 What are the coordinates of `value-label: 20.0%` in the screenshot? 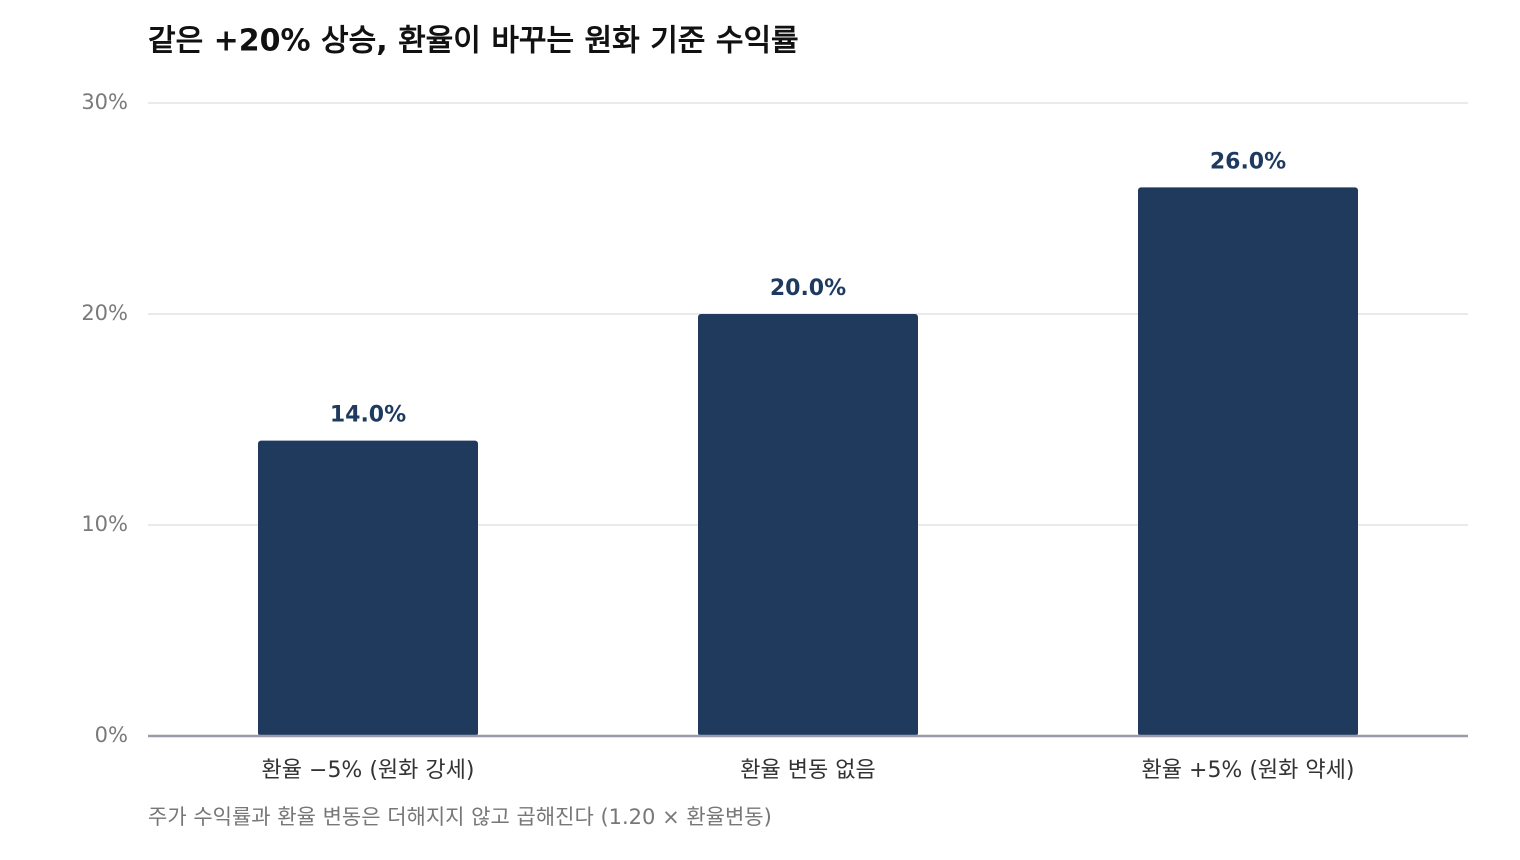 It's located at (808, 288).